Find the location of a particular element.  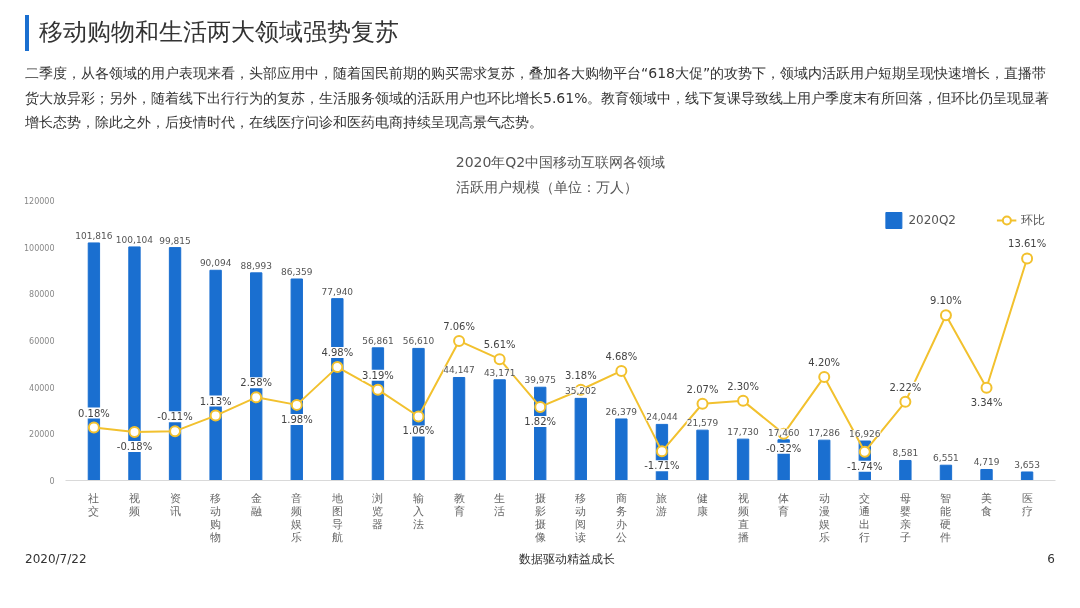

x-tick-label: 浏览器 is located at coordinates (378, 511).